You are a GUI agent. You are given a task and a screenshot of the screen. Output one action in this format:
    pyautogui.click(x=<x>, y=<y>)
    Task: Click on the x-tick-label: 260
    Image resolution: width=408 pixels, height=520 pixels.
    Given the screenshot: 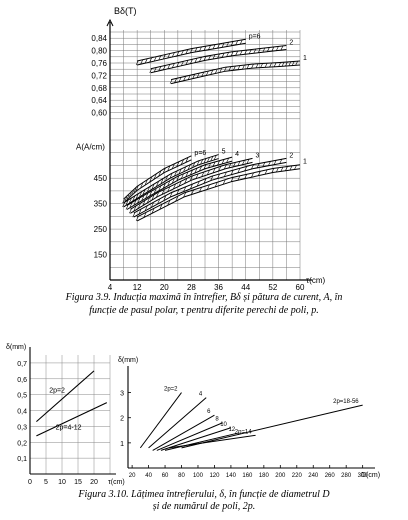 What is the action you would take?
    pyautogui.click(x=330, y=476)
    